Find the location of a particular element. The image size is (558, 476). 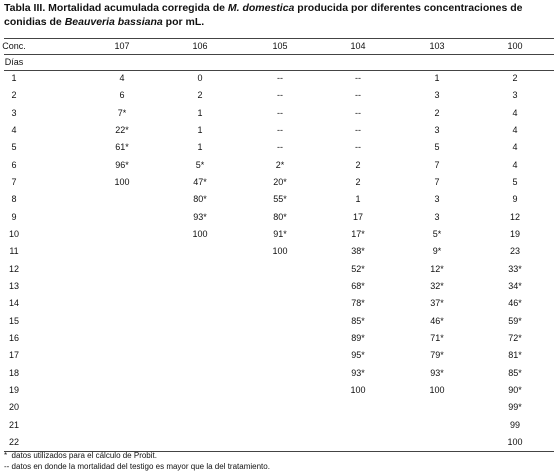

data-cell: 7 is located at coordinates (437, 164).